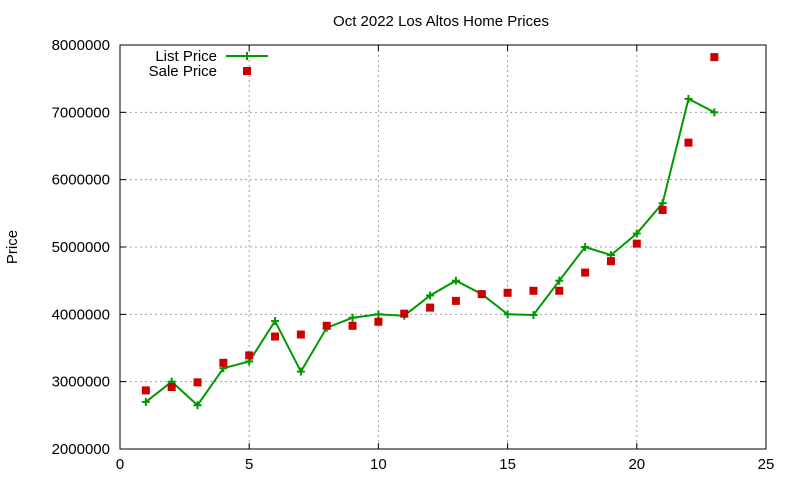 The width and height of the screenshot is (800, 480). I want to click on legend-sale-price-marker, so click(247, 71).